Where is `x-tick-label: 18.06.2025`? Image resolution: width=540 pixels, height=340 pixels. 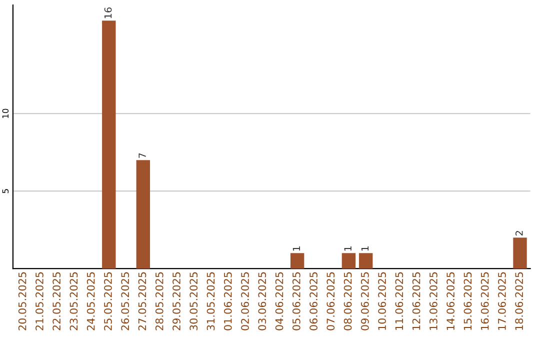 x-tick-label: 18.06.2025 is located at coordinates (519, 301).